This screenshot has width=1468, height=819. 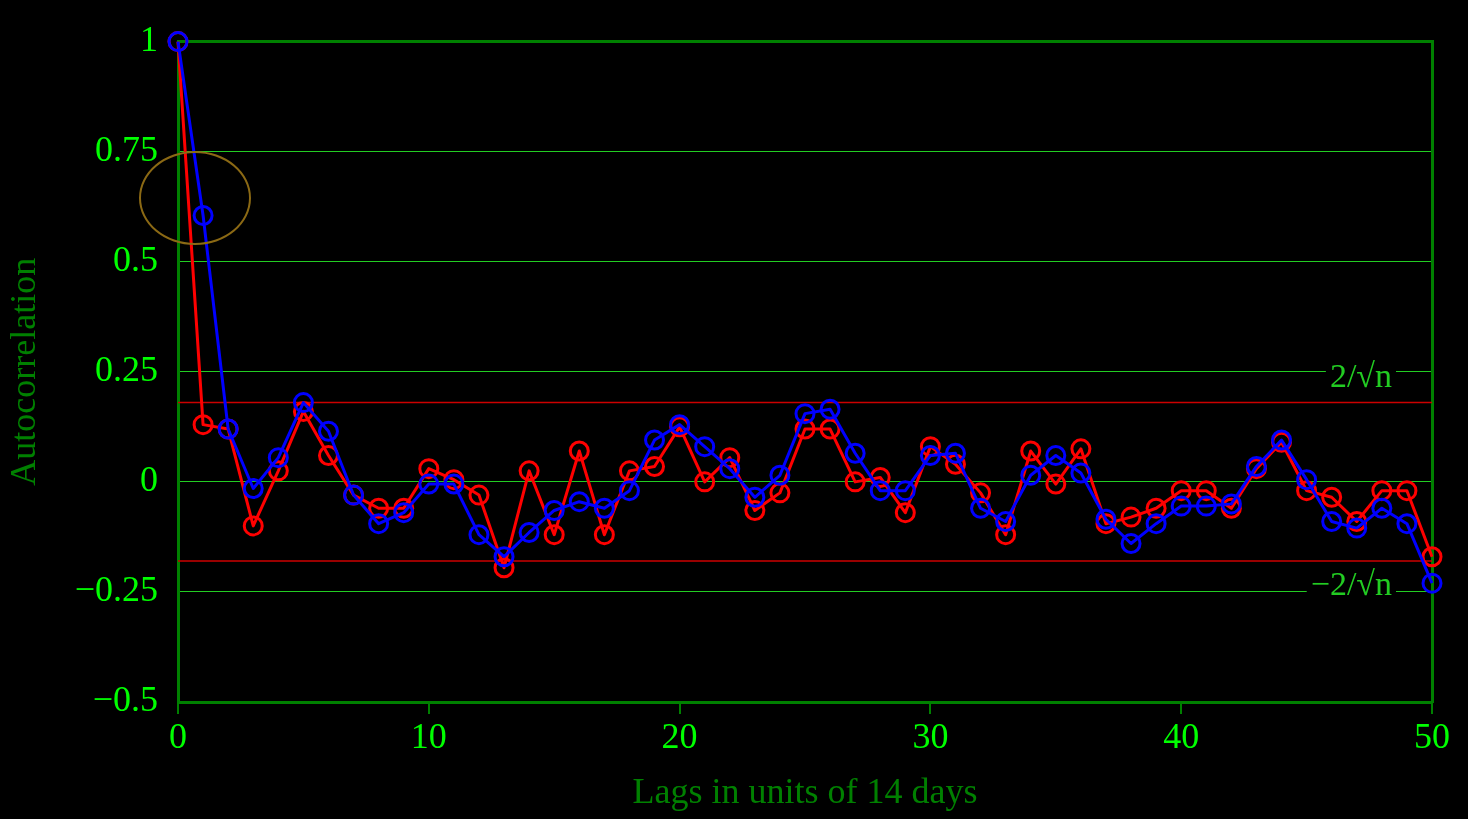 I want to click on y-tick-label: 0, so click(x=149, y=479).